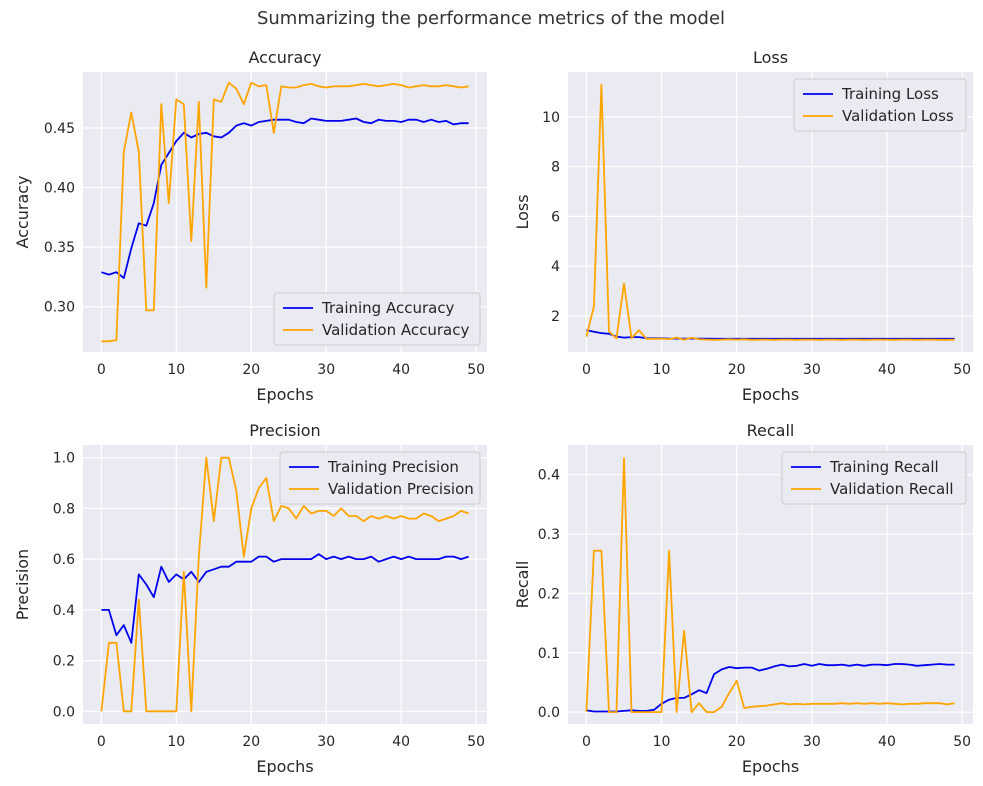 This screenshot has width=983, height=786. I want to click on y-tick-label: 0.3, so click(549, 535).